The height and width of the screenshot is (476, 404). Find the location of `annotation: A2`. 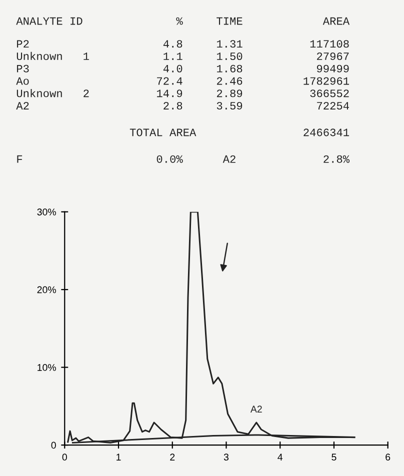

annotation: A2 is located at coordinates (256, 409).